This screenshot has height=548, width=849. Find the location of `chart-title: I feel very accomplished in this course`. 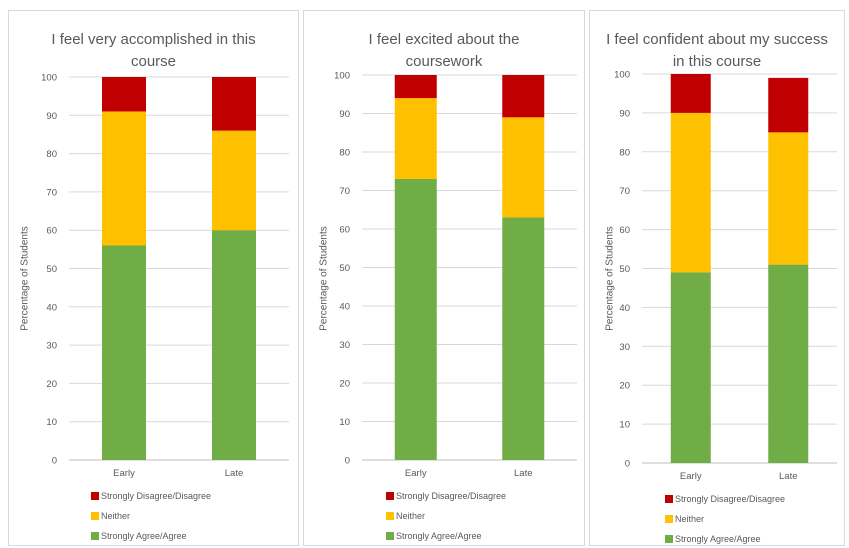

chart-title: I feel very accomplished in this course is located at coordinates (153, 51).